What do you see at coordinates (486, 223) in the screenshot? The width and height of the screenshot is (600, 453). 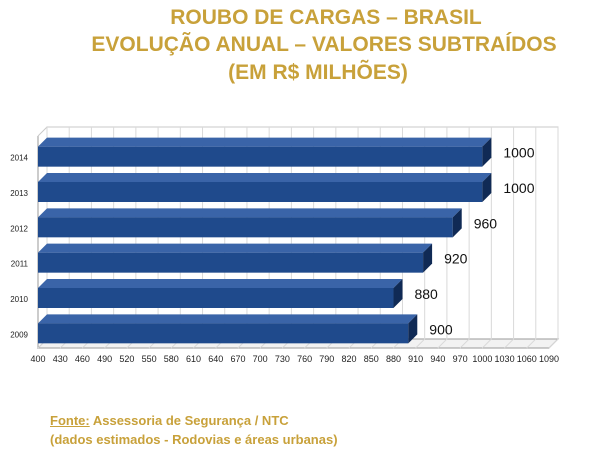 I see `data-label: 960` at bounding box center [486, 223].